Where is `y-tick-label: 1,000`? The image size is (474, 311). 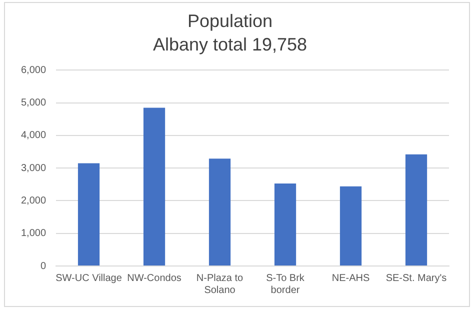
y-tick-label: 1,000 is located at coordinates (33, 234).